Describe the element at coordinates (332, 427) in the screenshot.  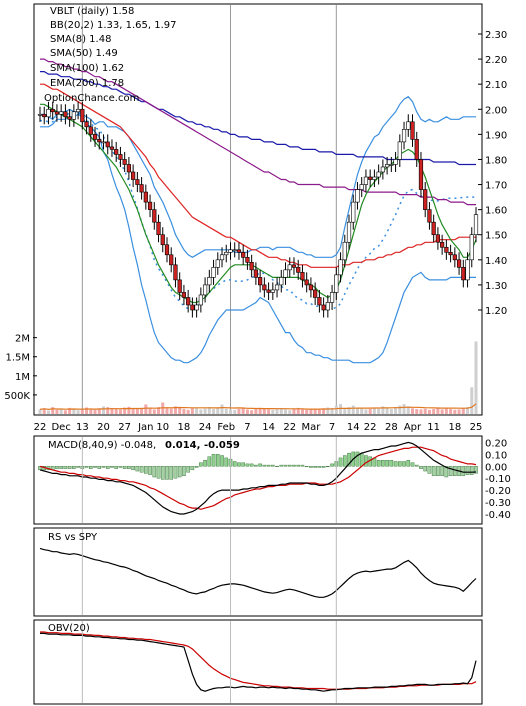
I see `x-axis-label: 7` at that location.